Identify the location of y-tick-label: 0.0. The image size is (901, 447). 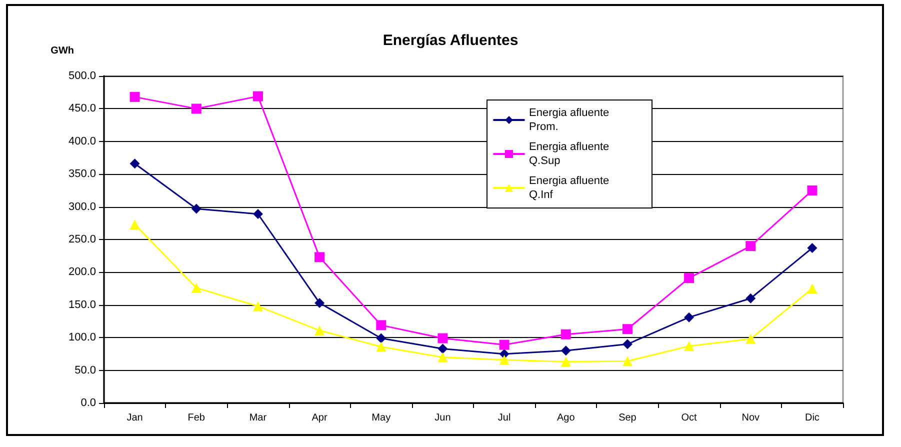
(88, 403).